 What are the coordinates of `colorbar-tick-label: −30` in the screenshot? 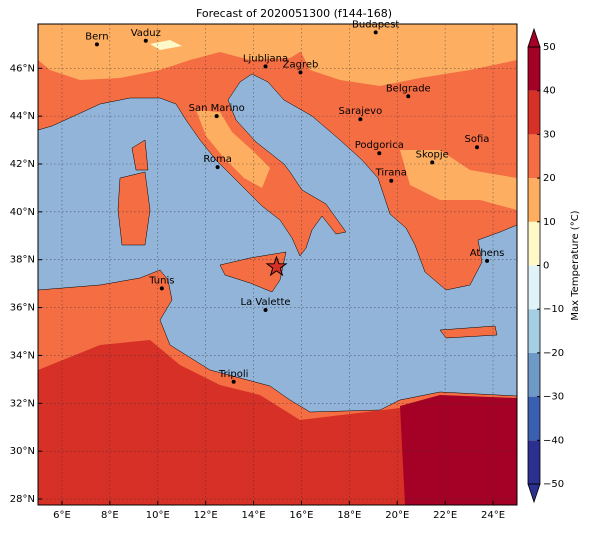 It's located at (553, 397).